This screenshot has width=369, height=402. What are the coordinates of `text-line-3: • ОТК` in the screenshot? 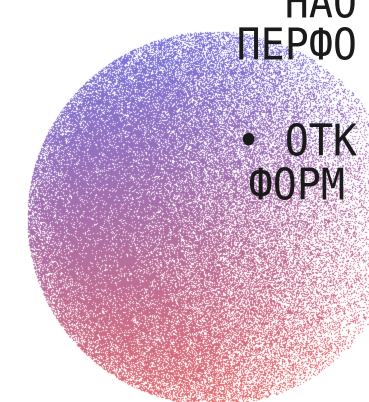 It's located at (296, 141).